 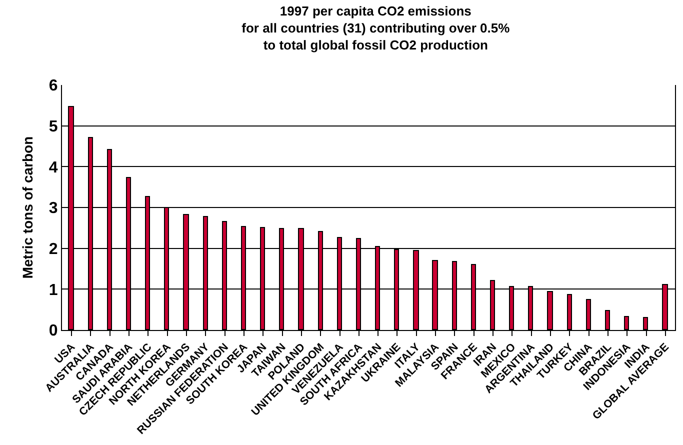 What do you see at coordinates (53, 249) in the screenshot?
I see `y-tick-label: 2` at bounding box center [53, 249].